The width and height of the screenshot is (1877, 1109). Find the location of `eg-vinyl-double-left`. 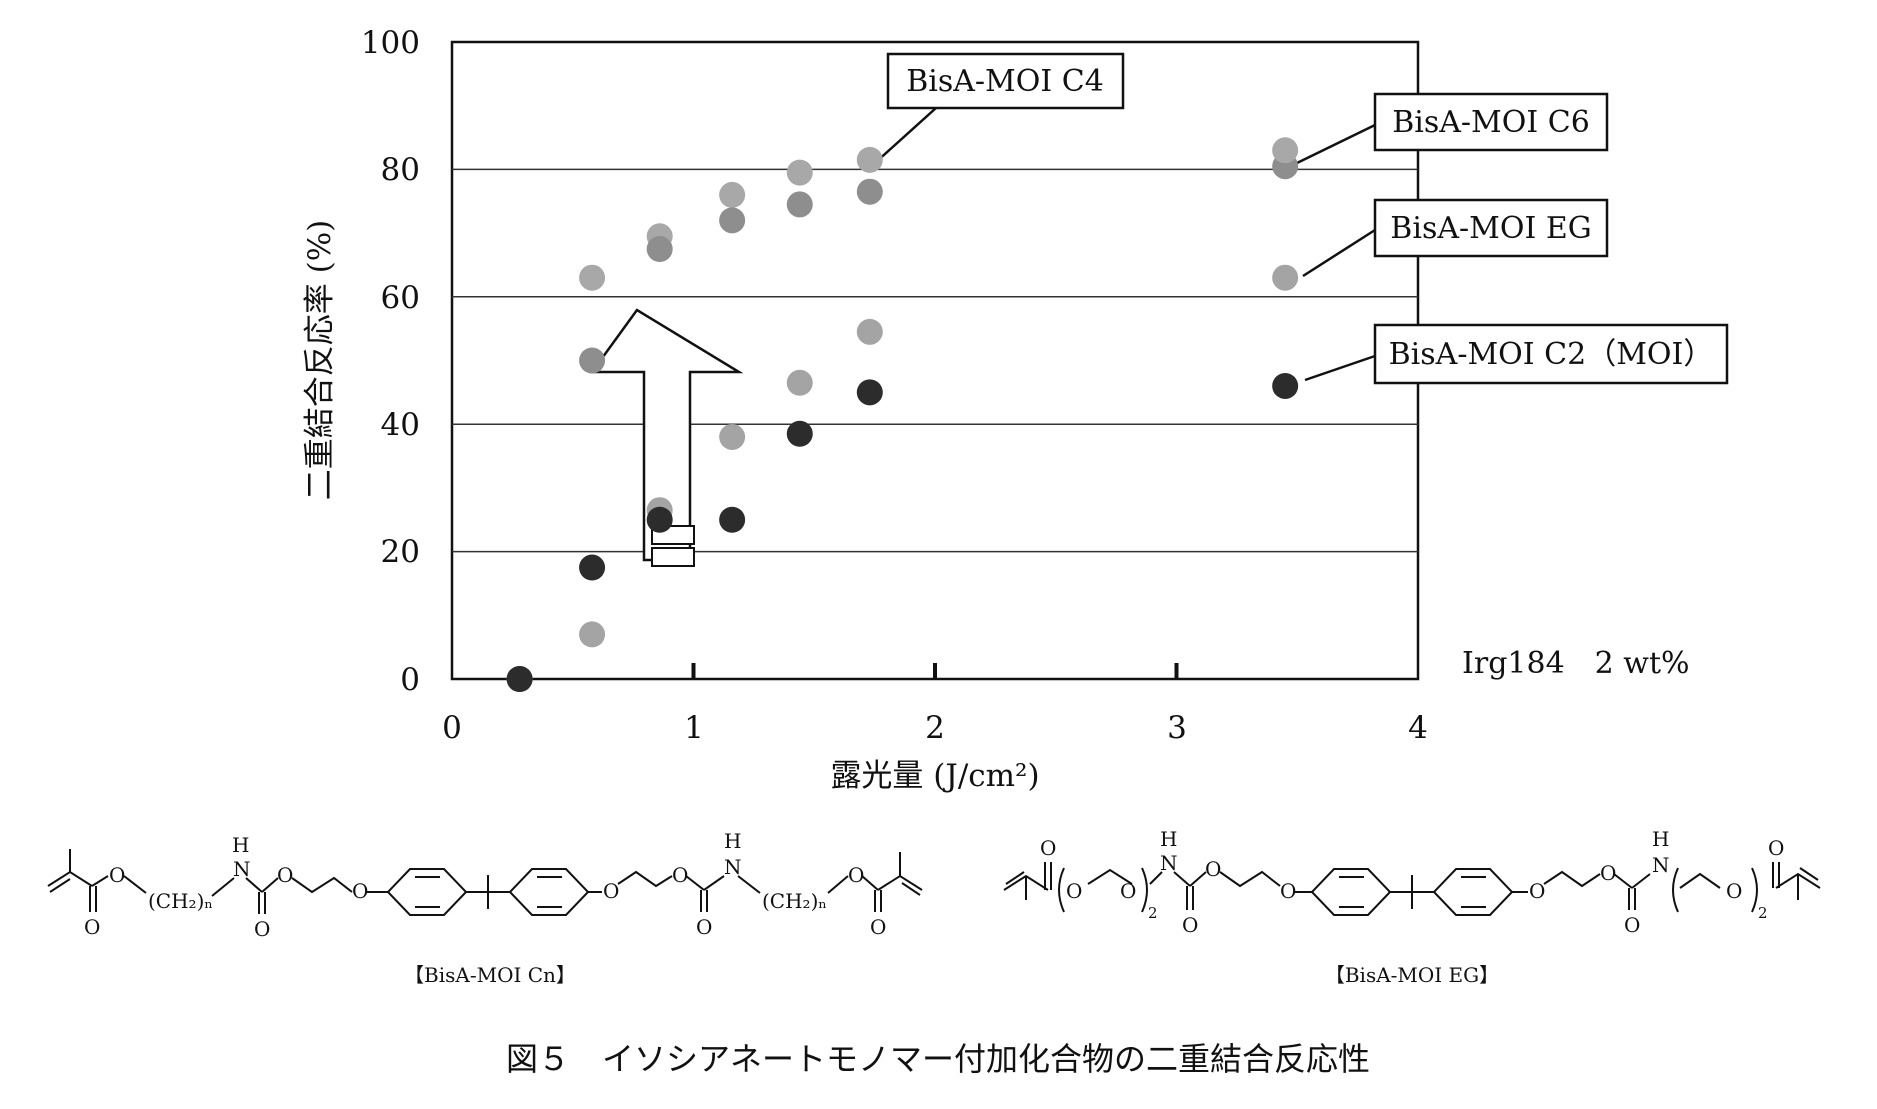

eg-vinyl-double-left is located at coordinates (1015, 878).